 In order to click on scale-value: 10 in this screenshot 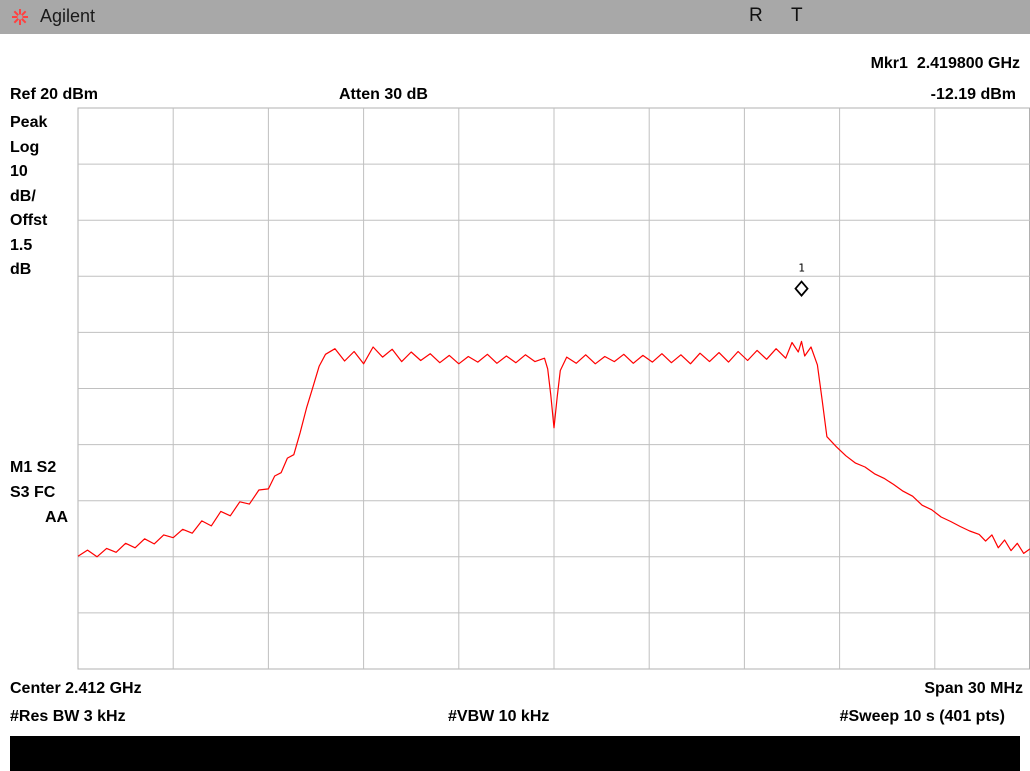, I will do `click(19, 171)`.